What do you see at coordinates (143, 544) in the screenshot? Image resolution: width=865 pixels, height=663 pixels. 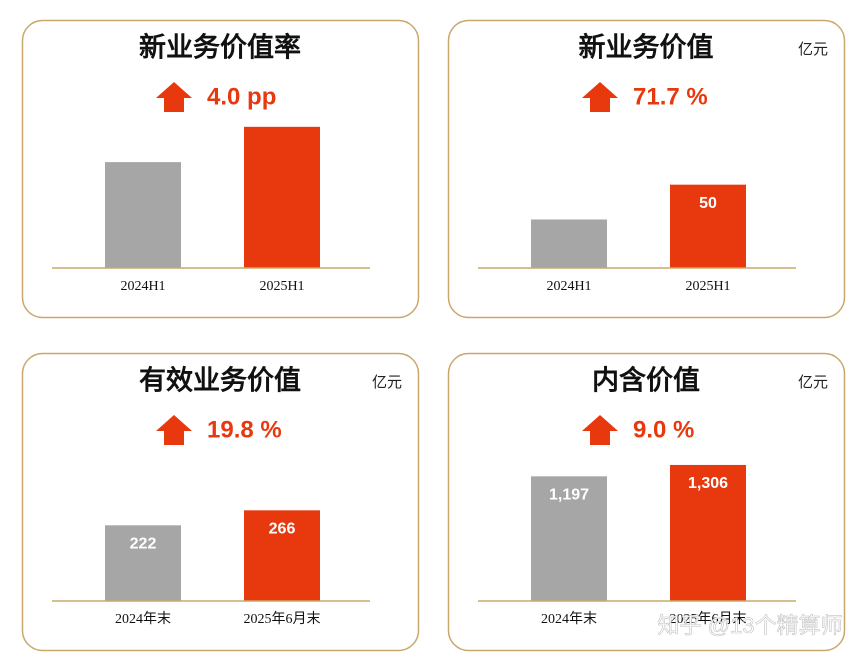 I see `value-label: 222` at bounding box center [143, 544].